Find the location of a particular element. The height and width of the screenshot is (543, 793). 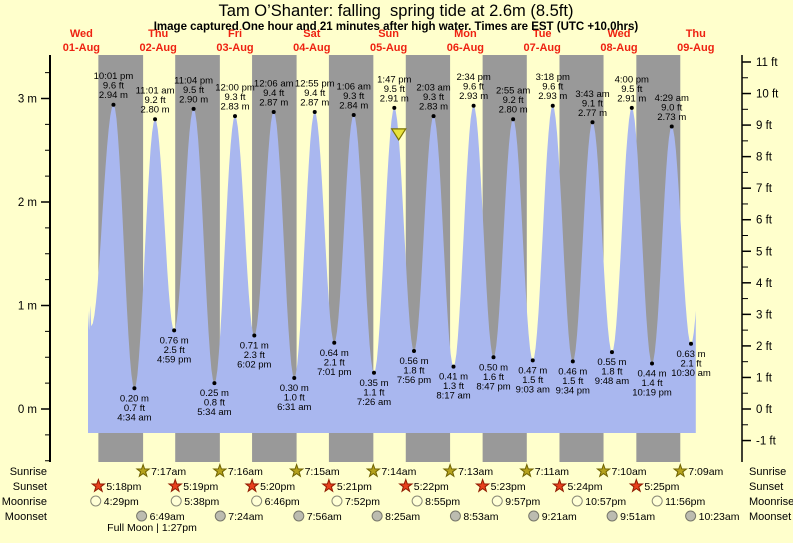

right-axis-label: 2 ft is located at coordinates (764, 347).